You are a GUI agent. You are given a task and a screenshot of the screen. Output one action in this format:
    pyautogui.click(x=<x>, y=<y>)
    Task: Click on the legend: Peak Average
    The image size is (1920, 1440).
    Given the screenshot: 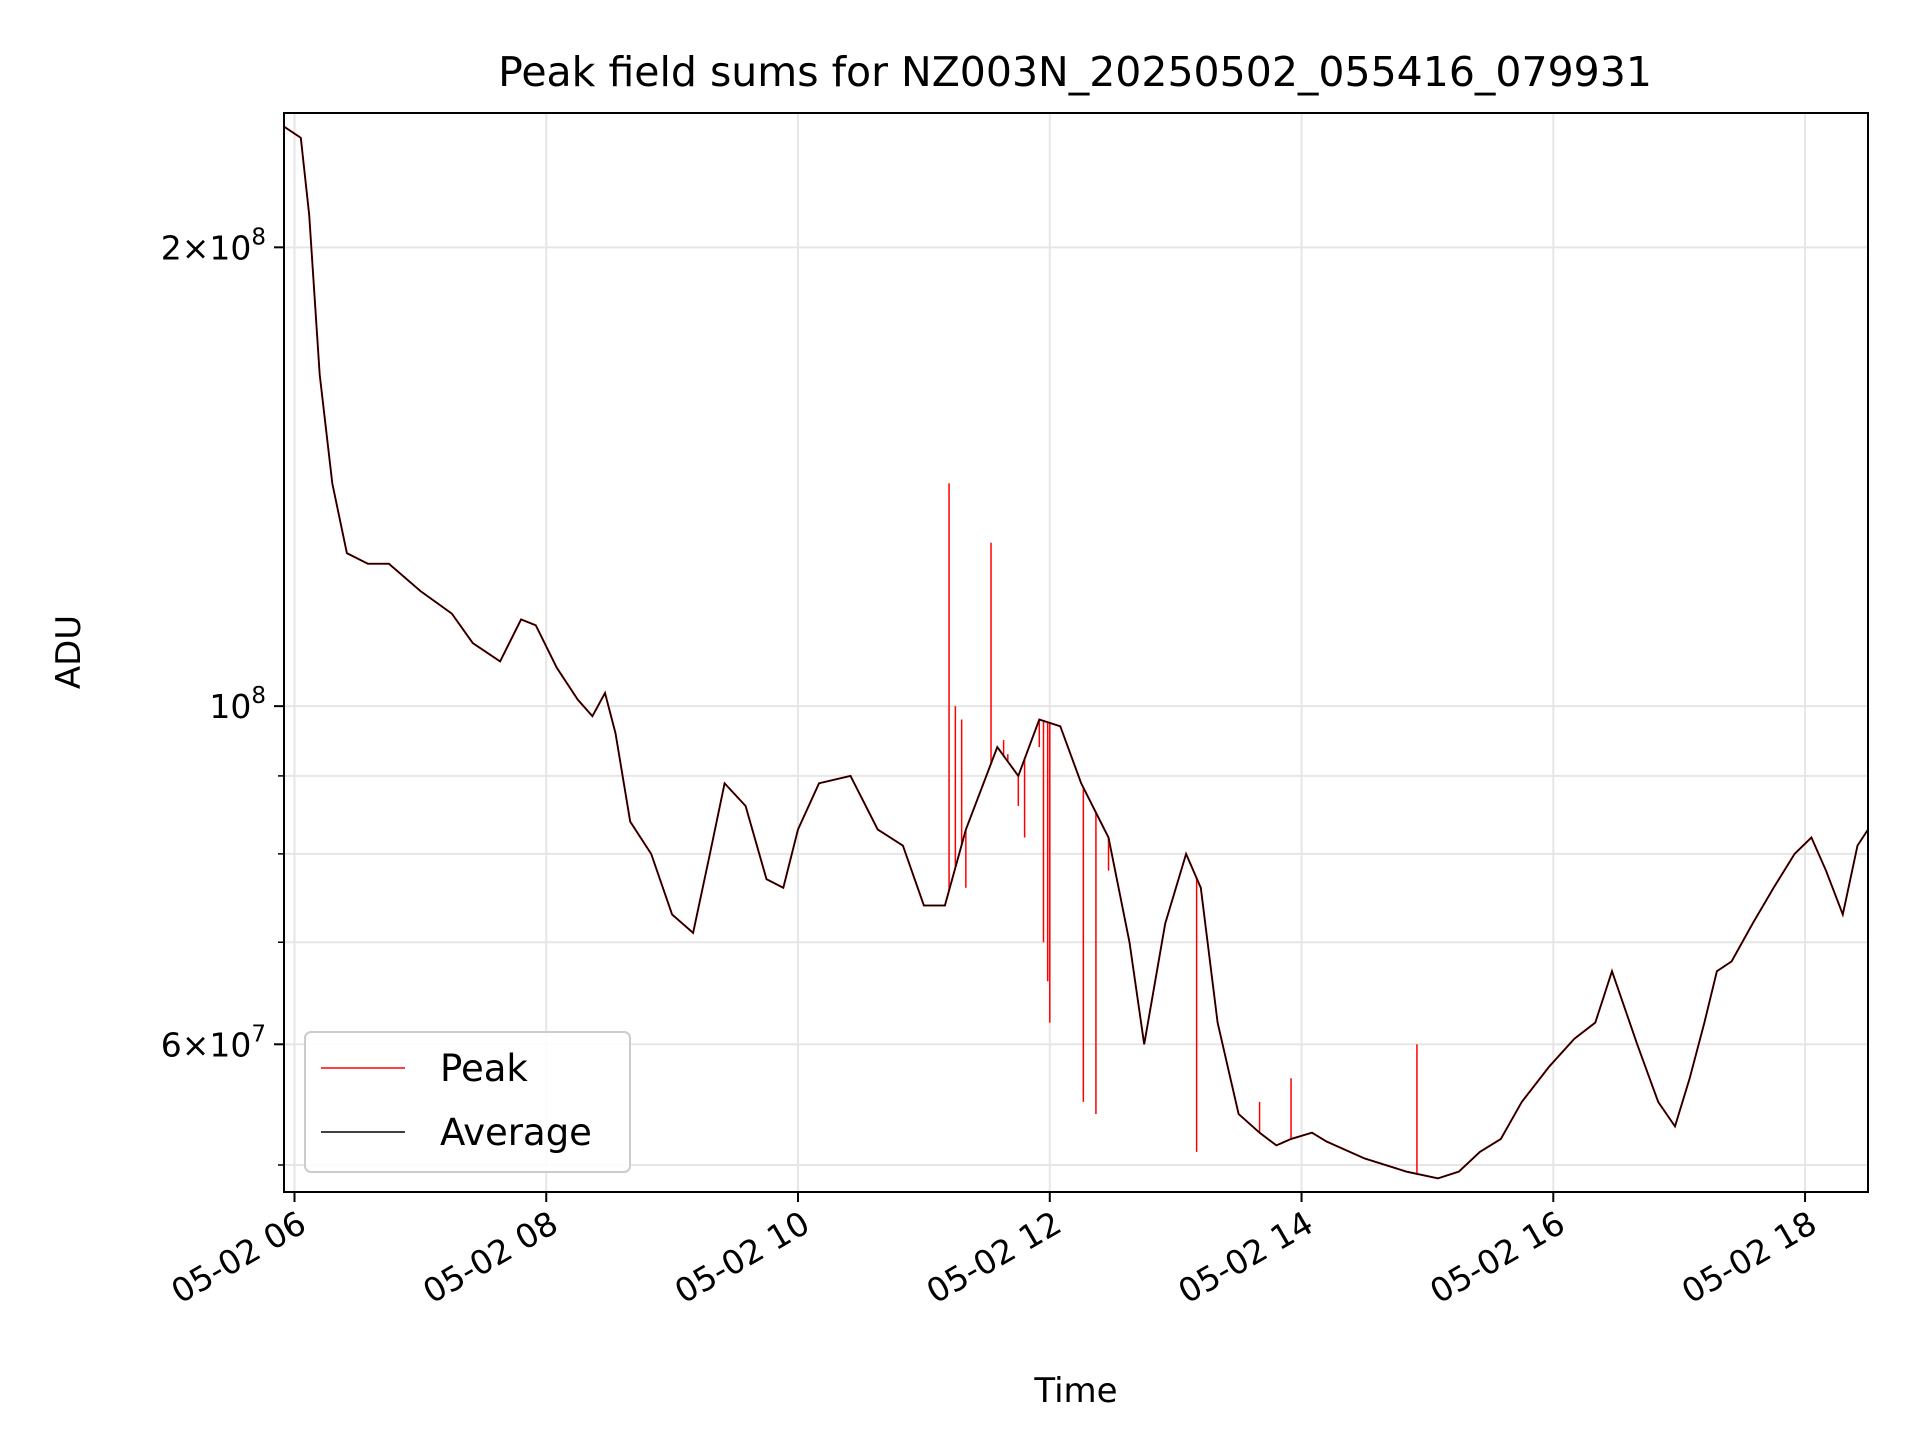 What is the action you would take?
    pyautogui.click(x=467, y=1102)
    